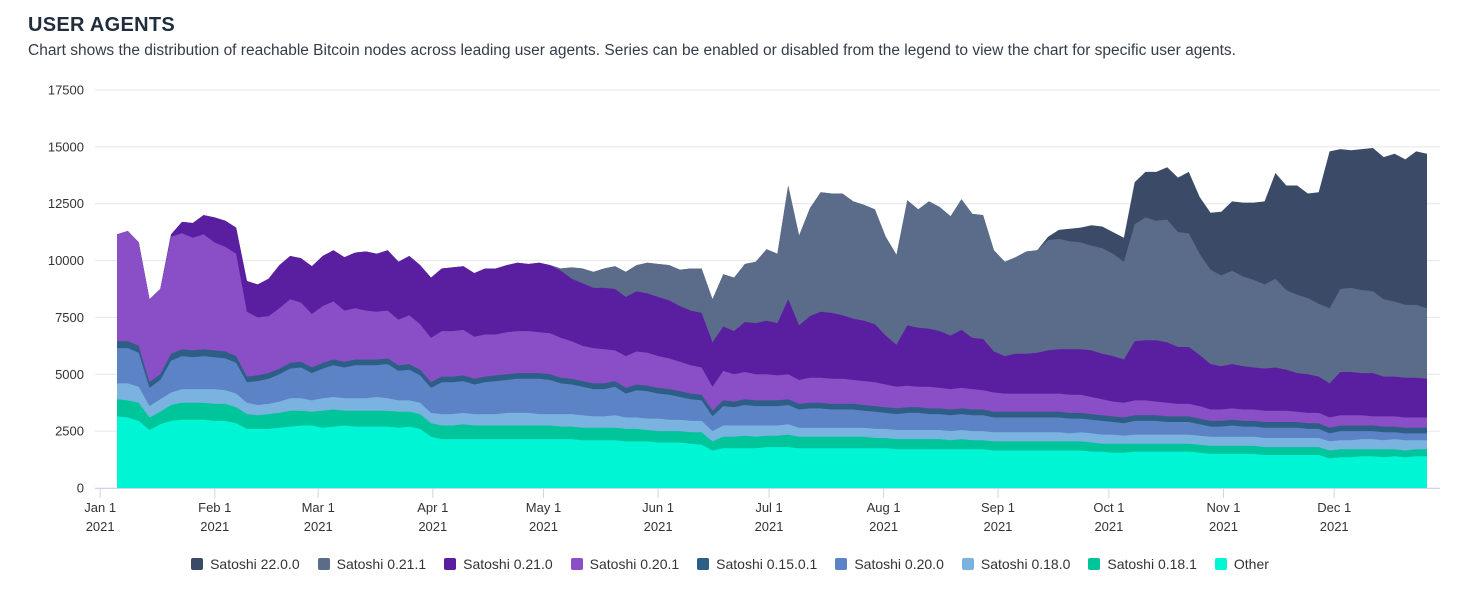 The width and height of the screenshot is (1460, 600). Describe the element at coordinates (998, 507) in the screenshot. I see `x-tick-label: Sep 1` at that location.